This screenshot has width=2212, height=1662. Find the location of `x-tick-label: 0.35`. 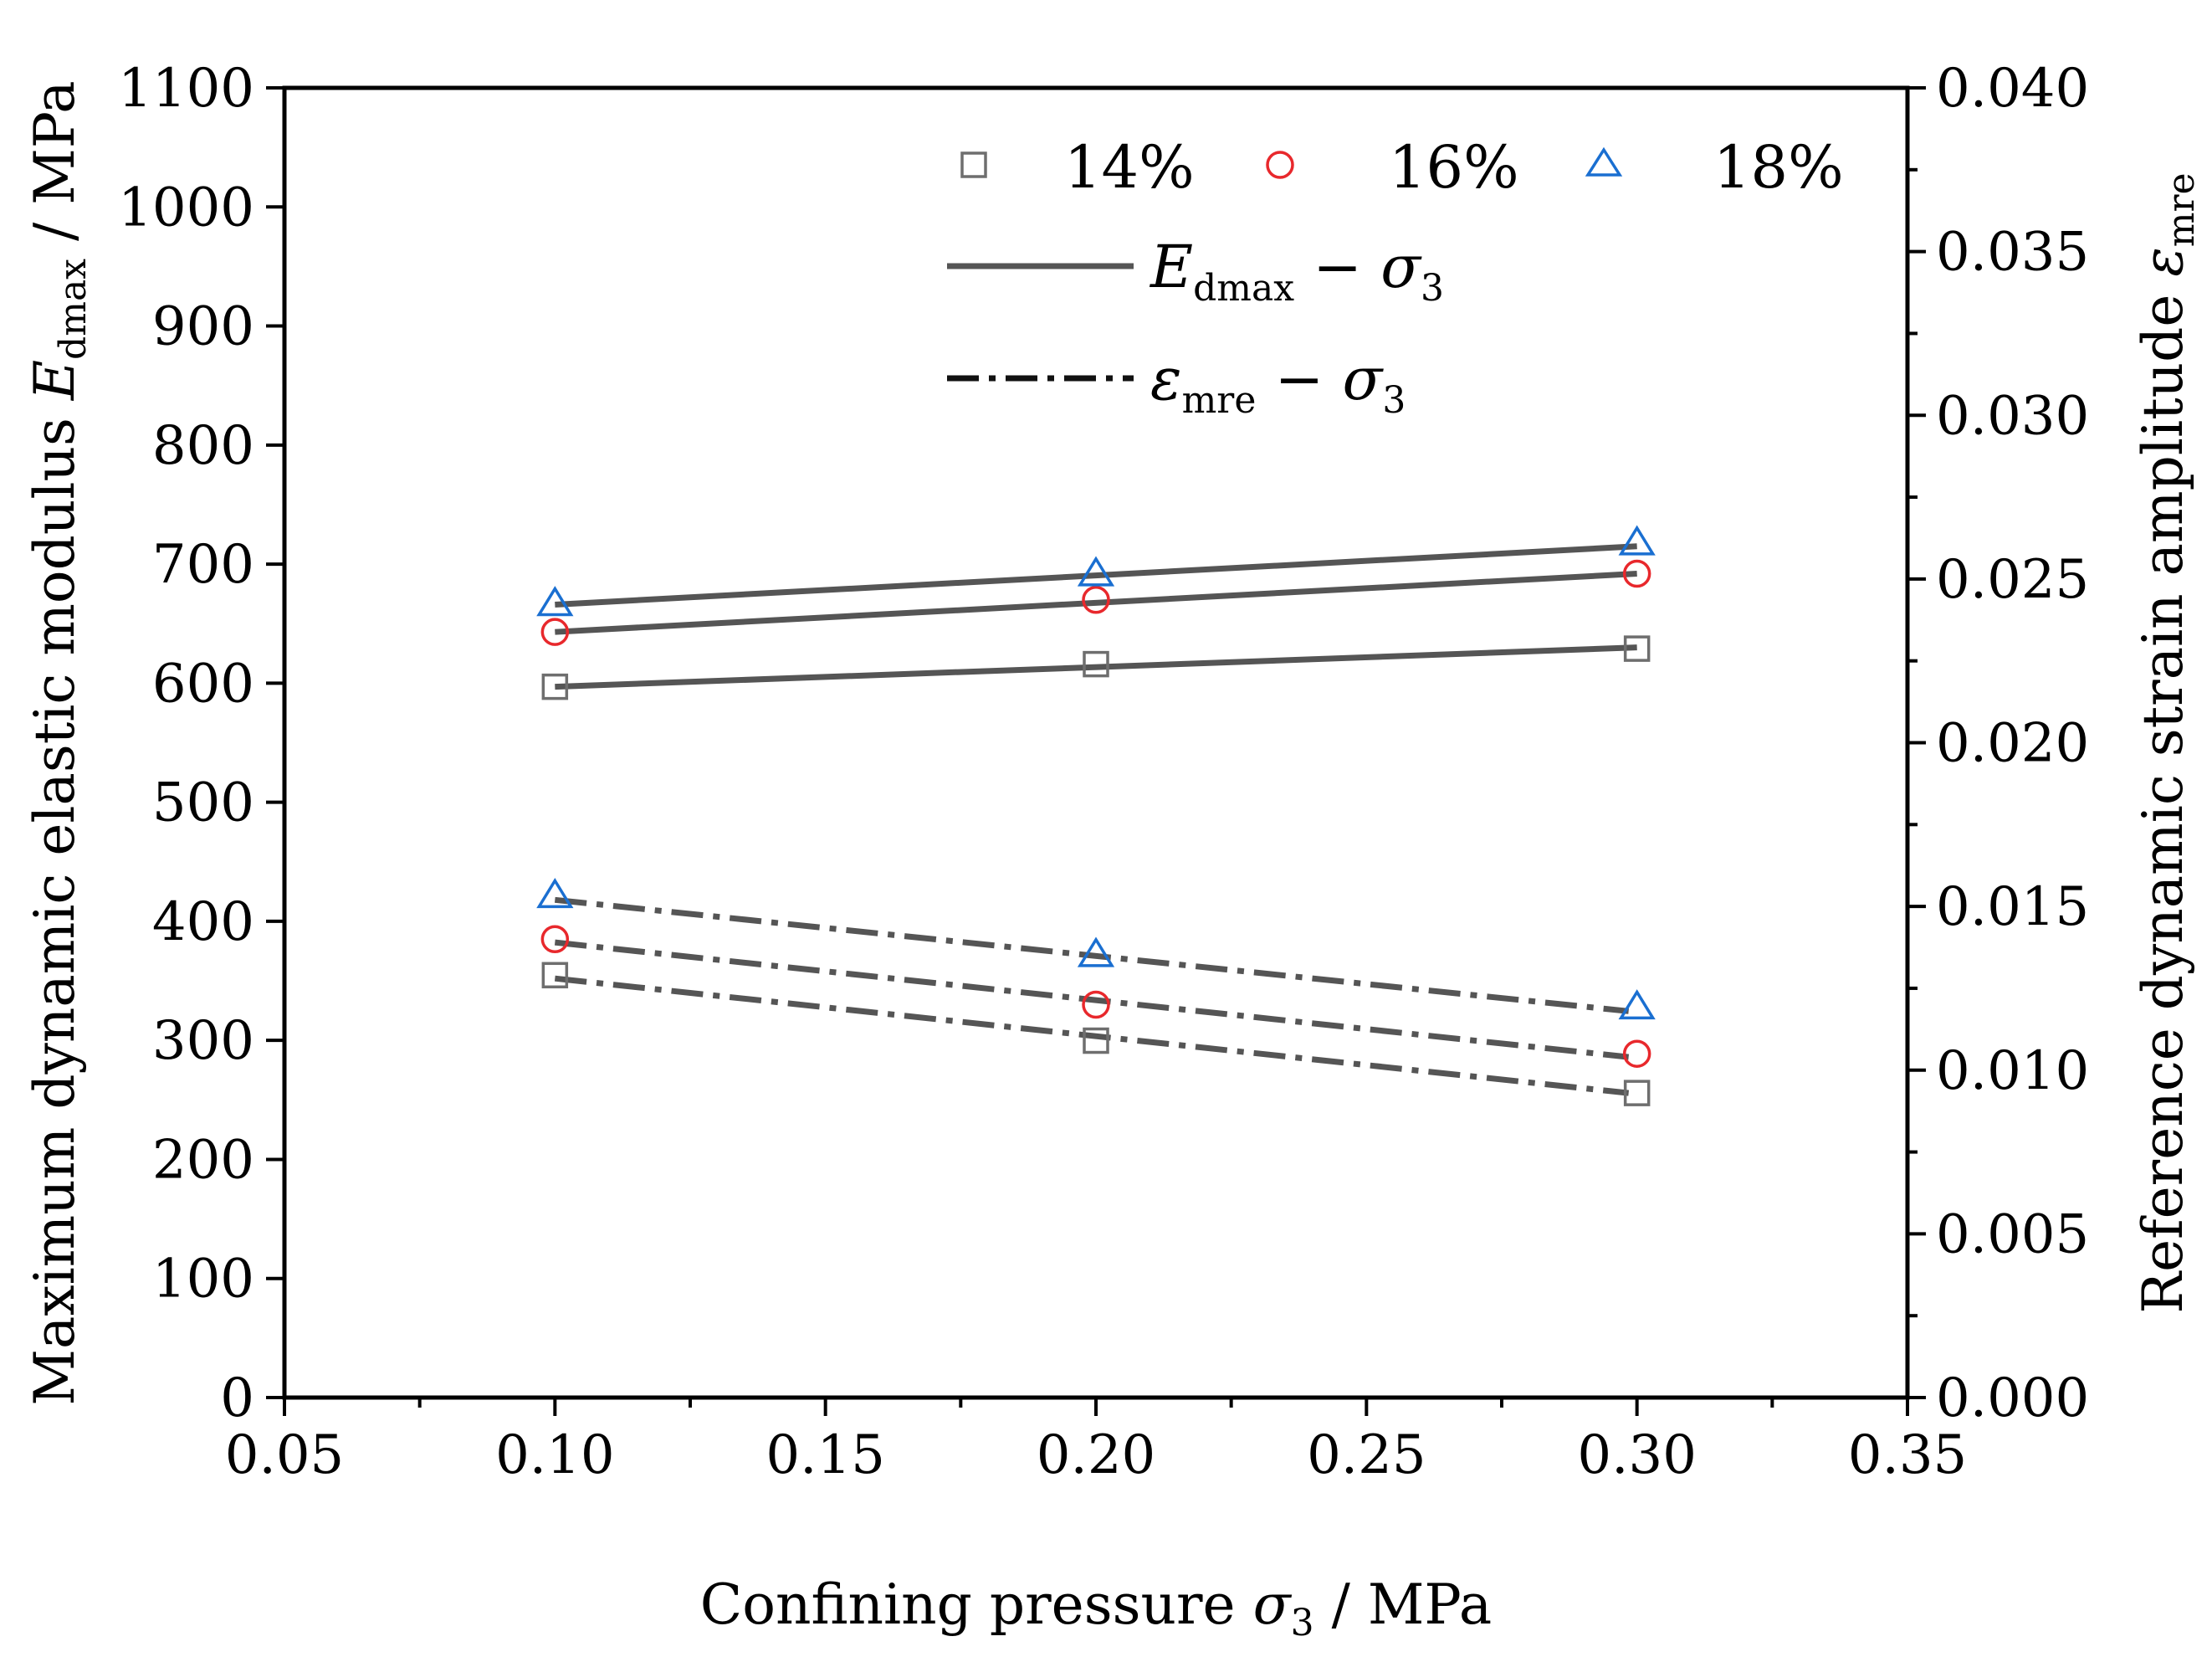

x-tick-label: 0.35 is located at coordinates (1908, 1455).